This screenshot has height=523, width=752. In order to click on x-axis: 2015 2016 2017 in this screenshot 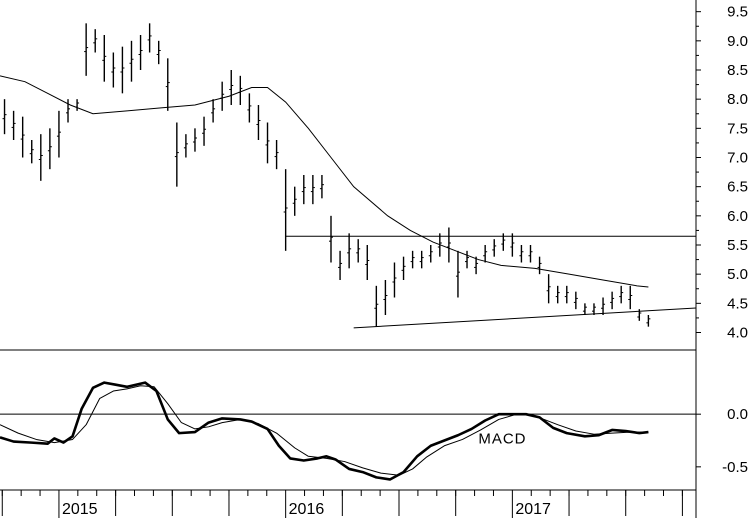, I will do `click(342, 504)`.